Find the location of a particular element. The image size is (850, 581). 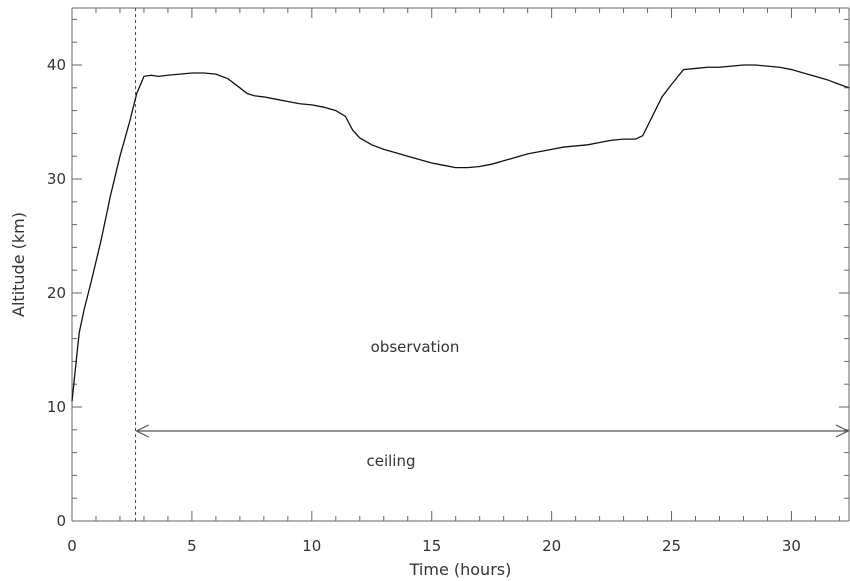

x-tick-label: 25 is located at coordinates (671, 546).